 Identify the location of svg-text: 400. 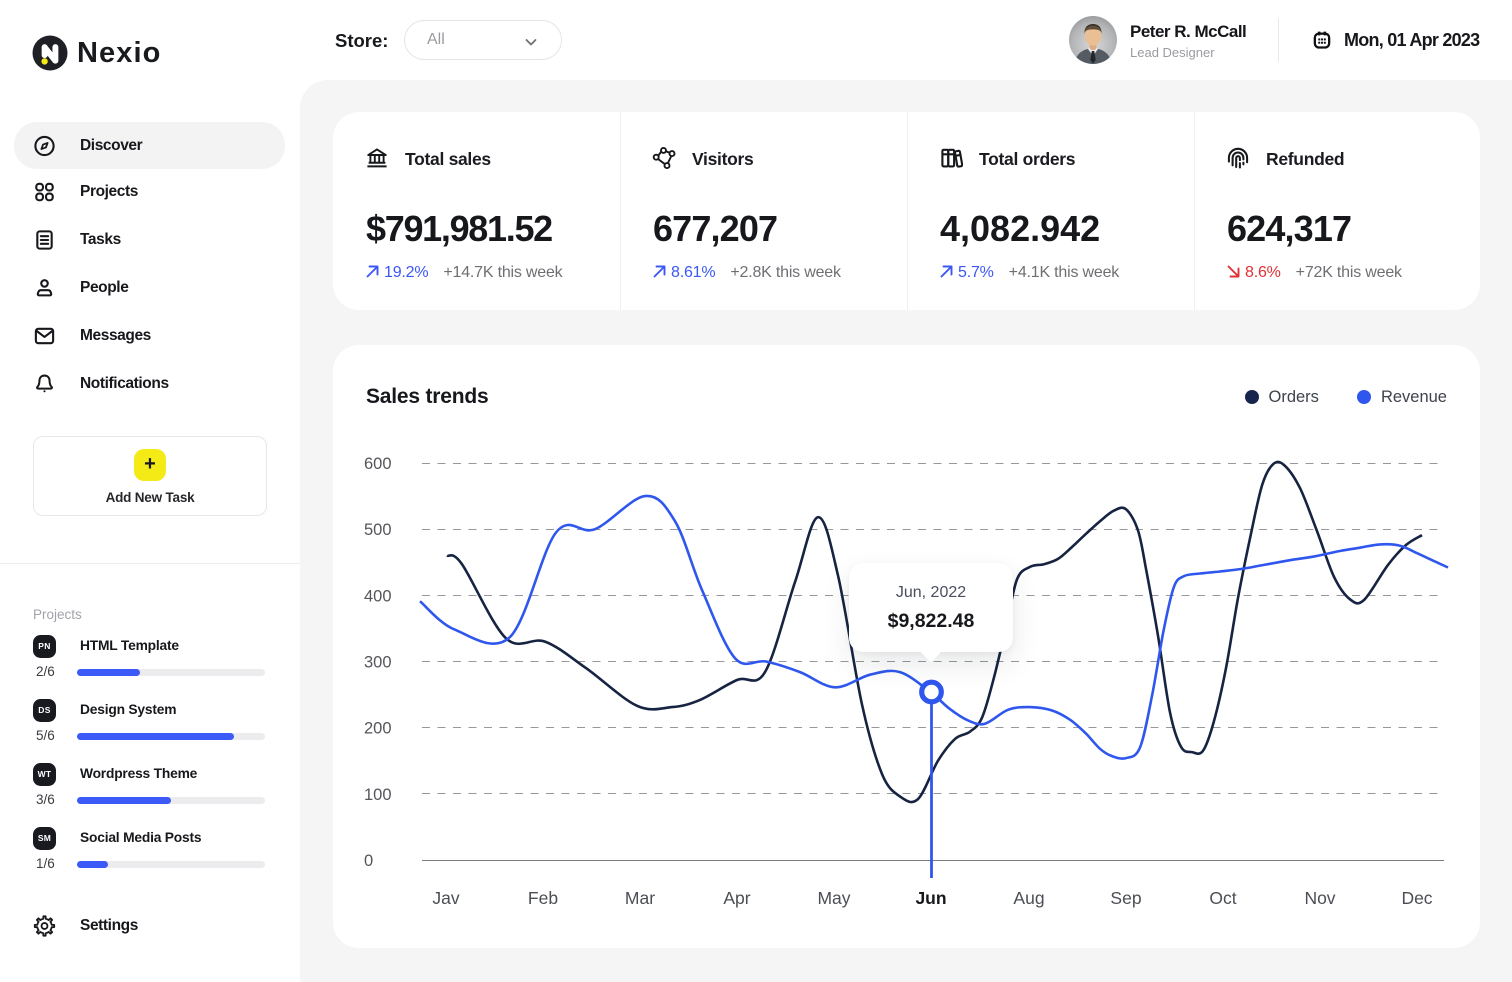
(378, 596).